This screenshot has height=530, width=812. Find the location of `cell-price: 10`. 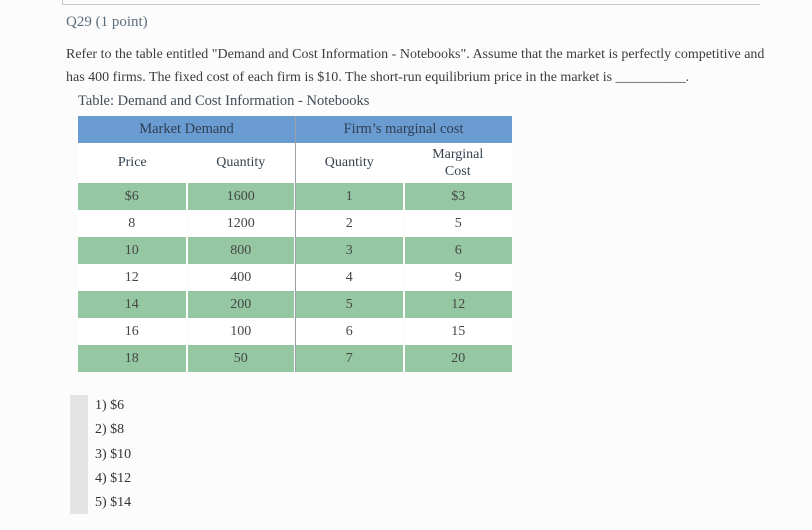

cell-price: 10 is located at coordinates (132, 250).